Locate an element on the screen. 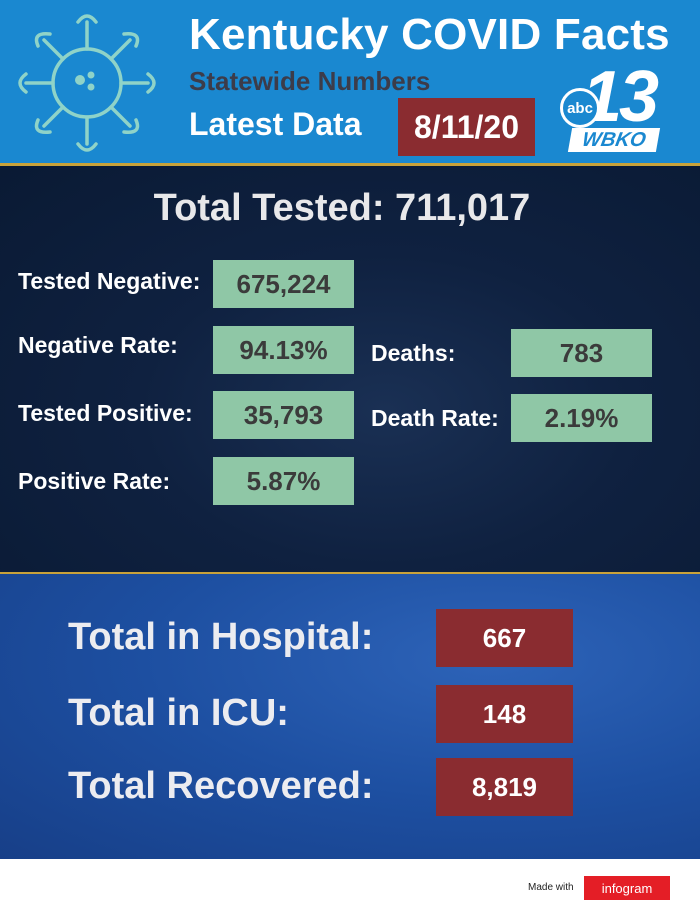  page-title: Kentucky COVID Facts is located at coordinates (429, 34).